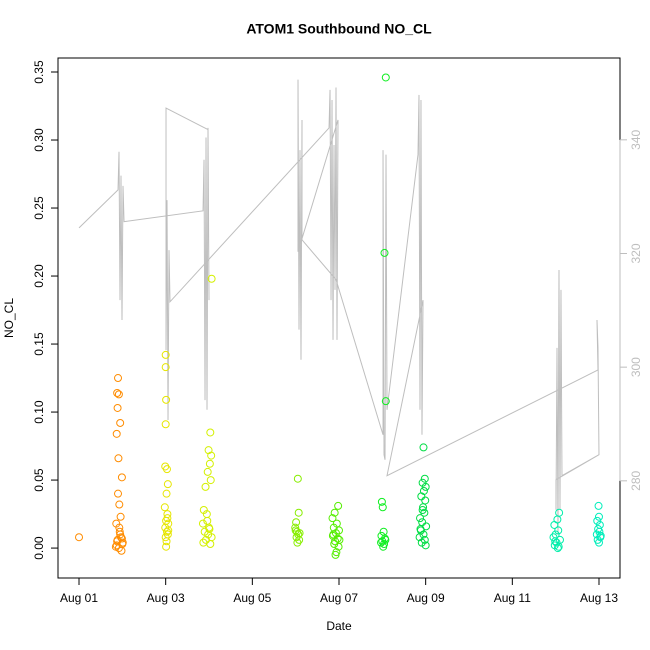 This screenshot has height=650, width=650. Describe the element at coordinates (166, 598) in the screenshot. I see `x-tick-label: Aug 03` at that location.